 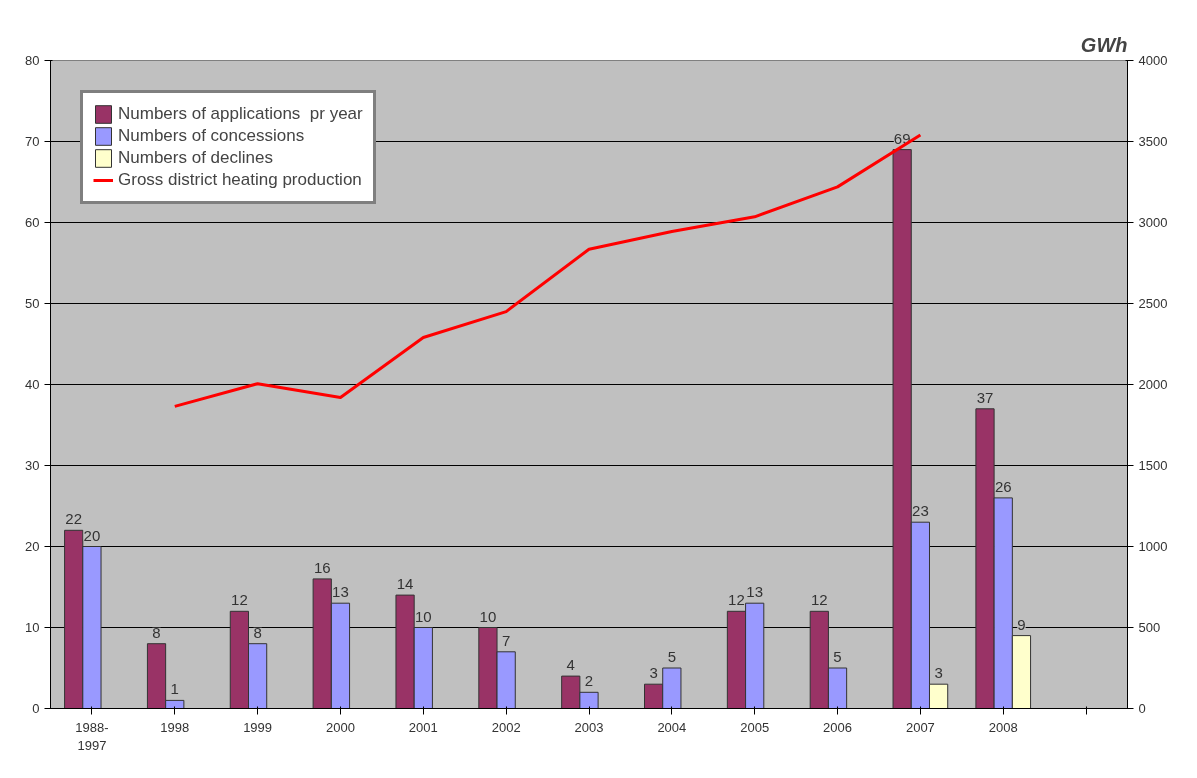 What do you see at coordinates (755, 727) in the screenshot?
I see `x-tick-label: 2005` at bounding box center [755, 727].